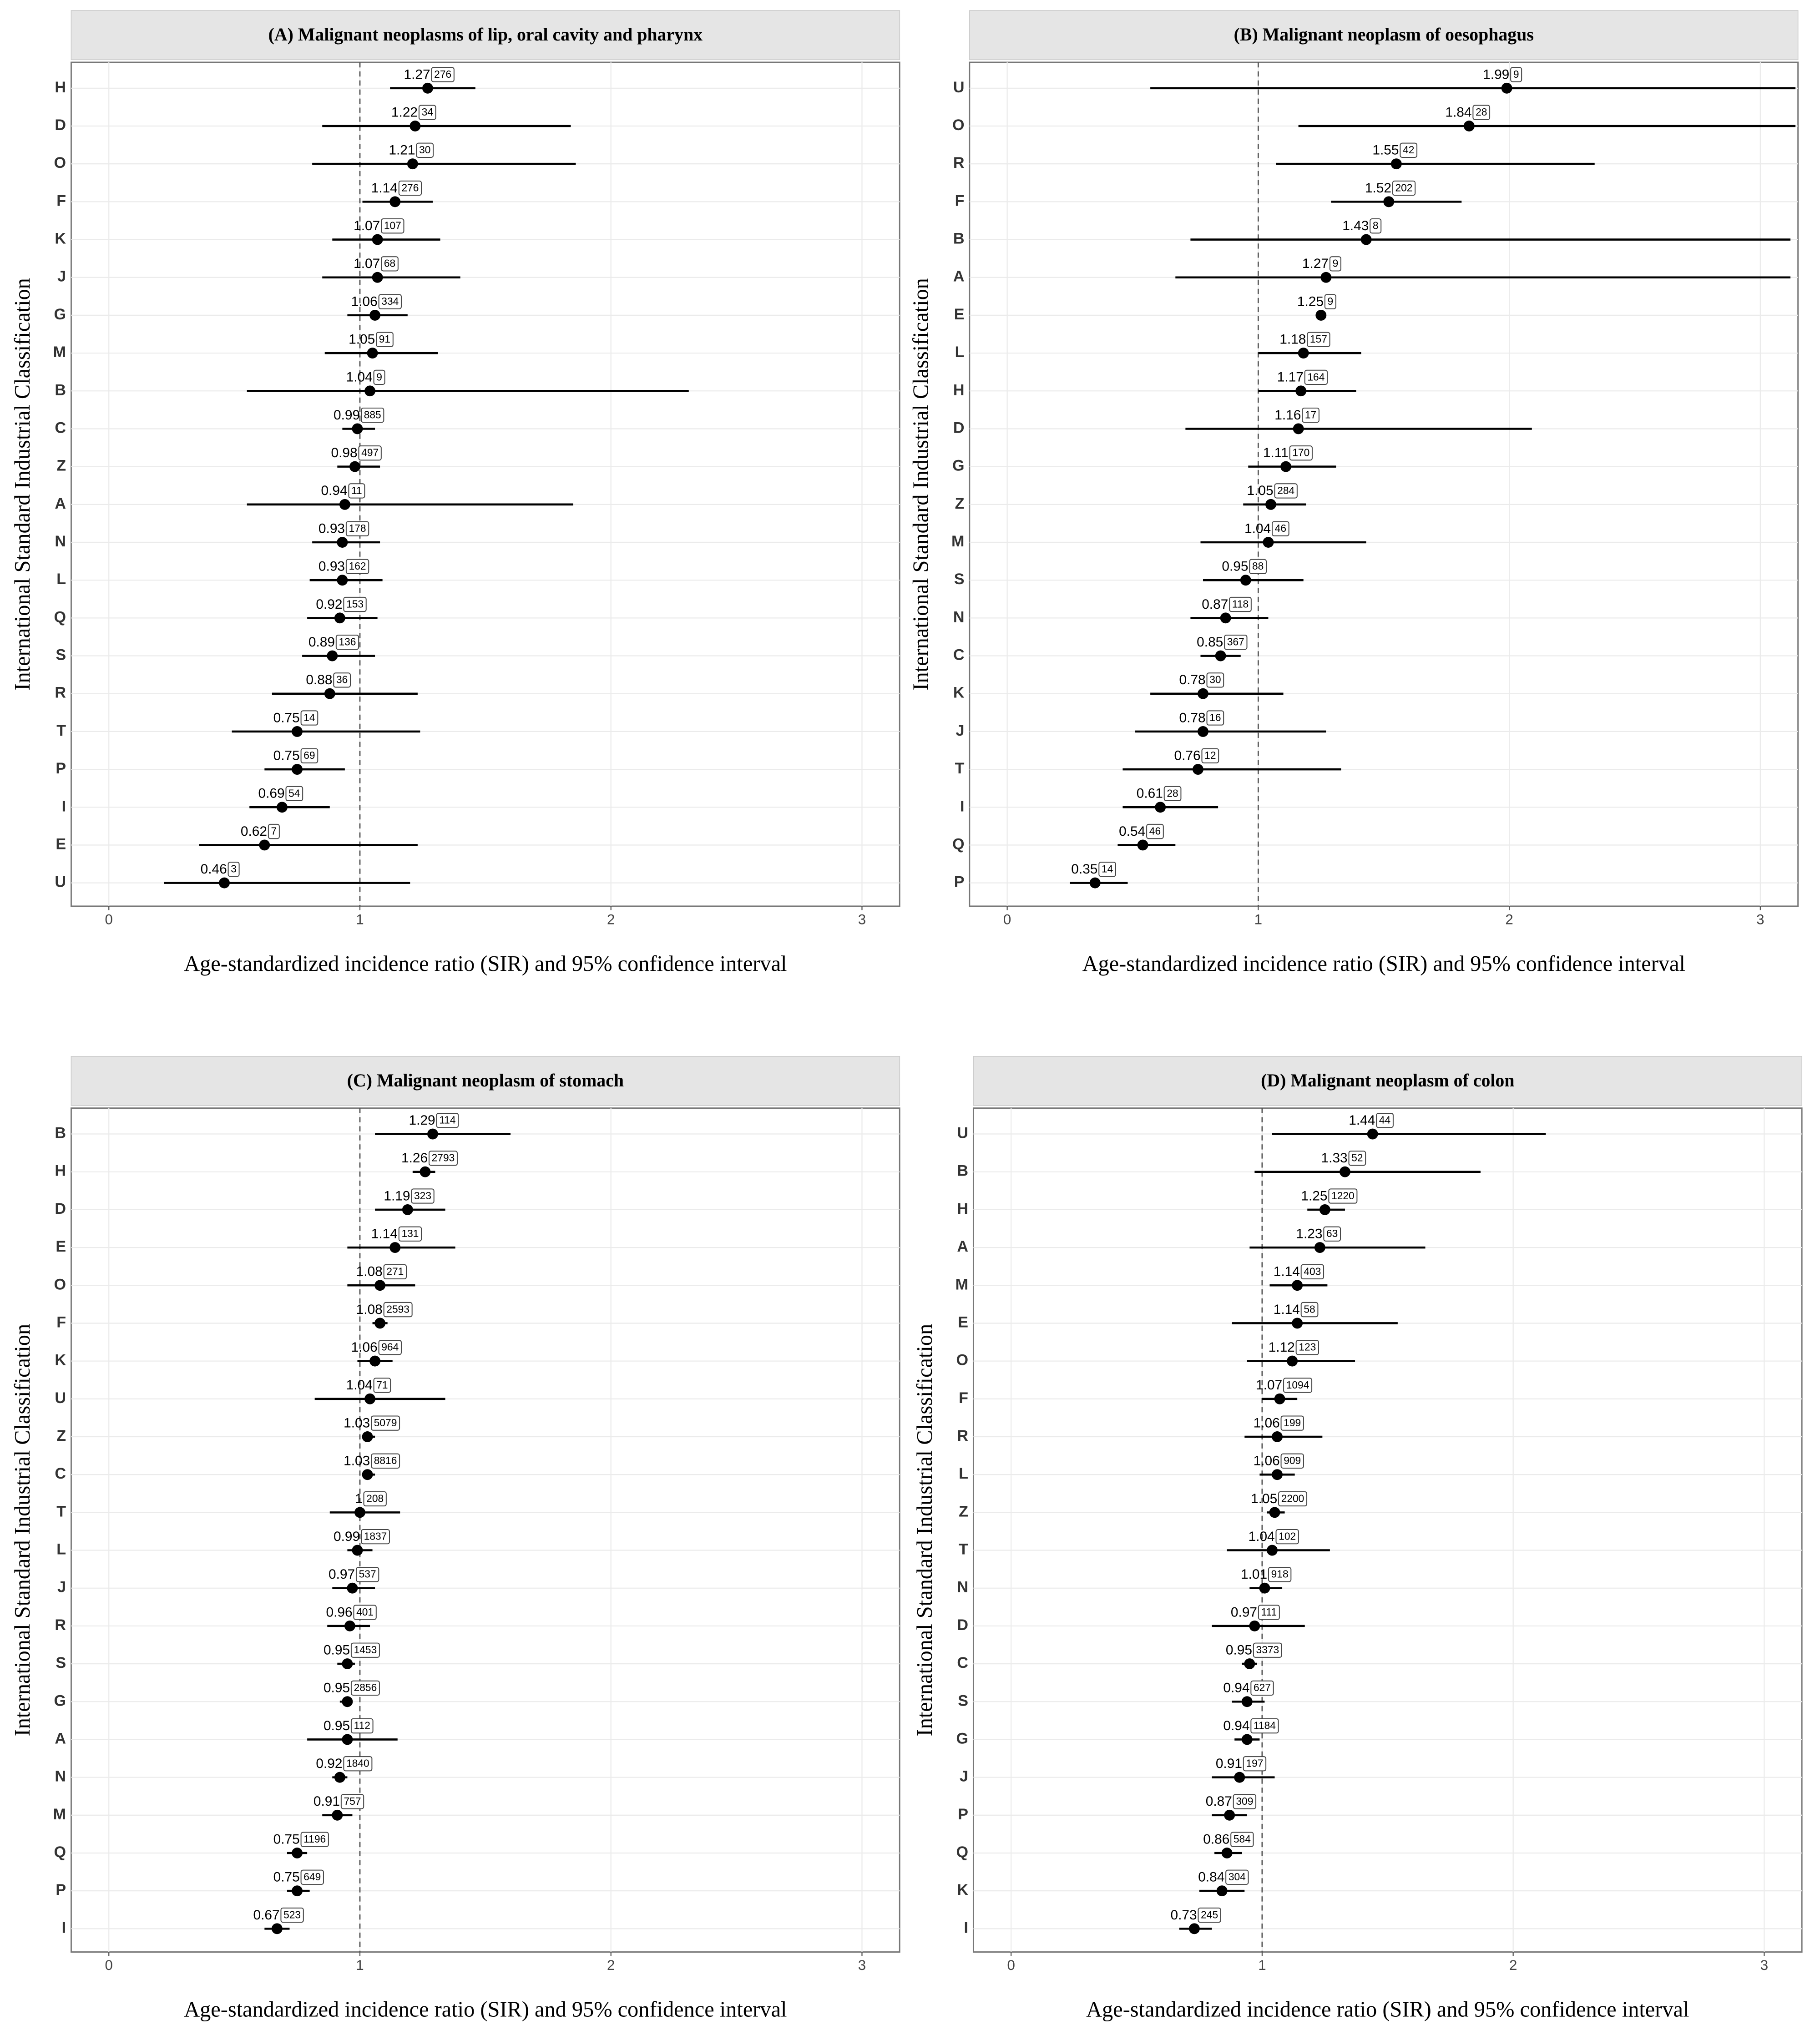  What do you see at coordinates (960, 352) in the screenshot?
I see `y-tick-label: L` at bounding box center [960, 352].